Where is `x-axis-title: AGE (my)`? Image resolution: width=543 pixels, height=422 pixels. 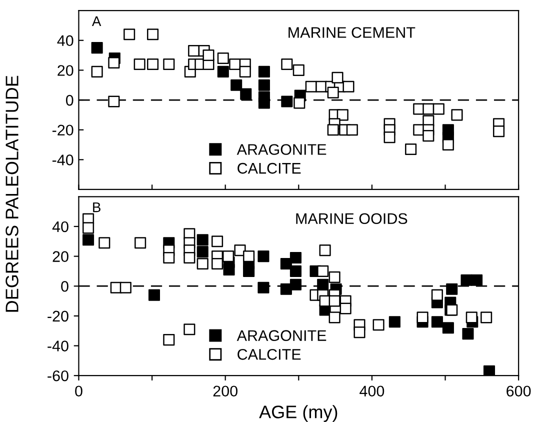 x-axis-title: AGE (my) is located at coordinates (298, 413).